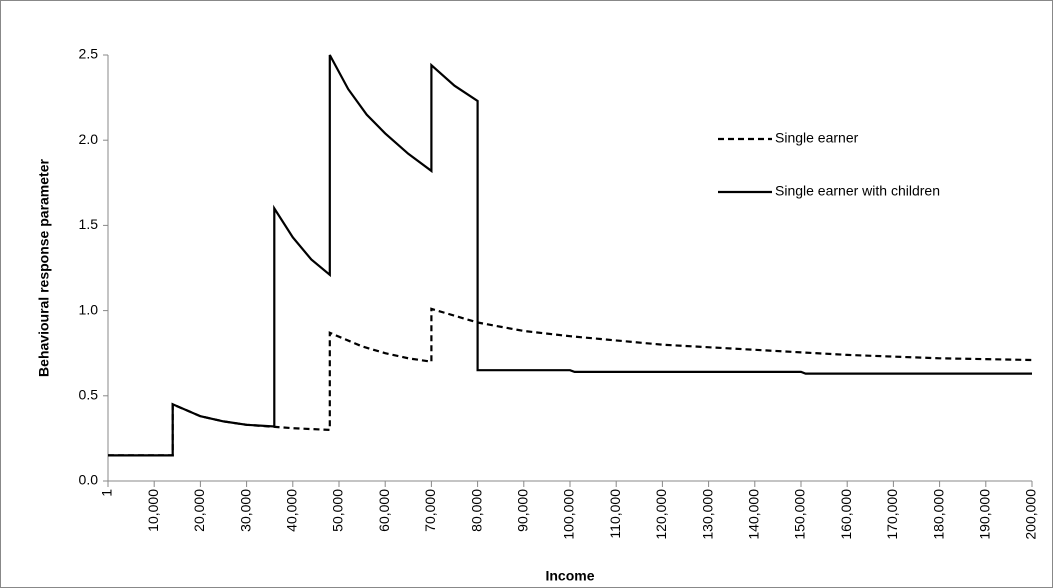 This screenshot has width=1053, height=588. What do you see at coordinates (89, 309) in the screenshot?
I see `y-tick-label: 1.0` at bounding box center [89, 309].